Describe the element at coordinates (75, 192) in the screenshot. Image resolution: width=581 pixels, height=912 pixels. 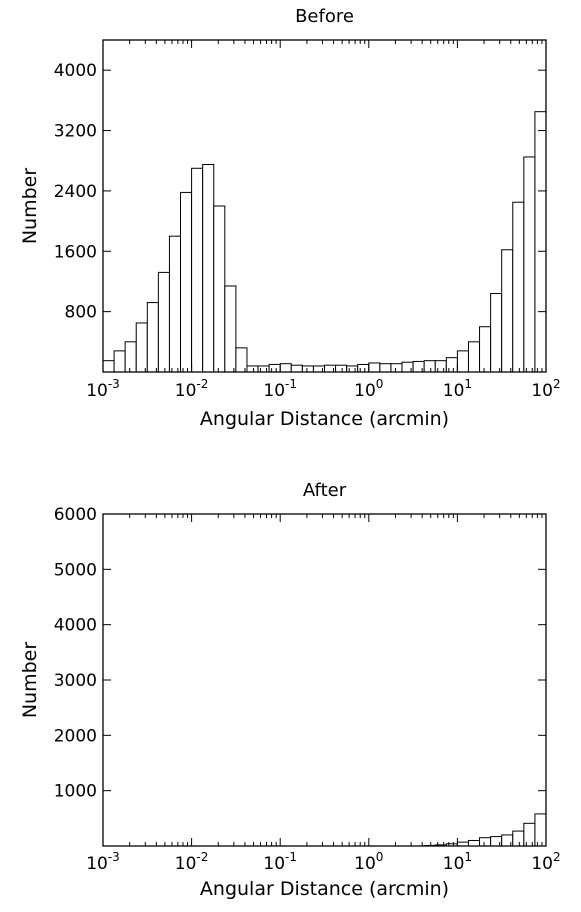
I see `y-tick-label: 2400` at that location.